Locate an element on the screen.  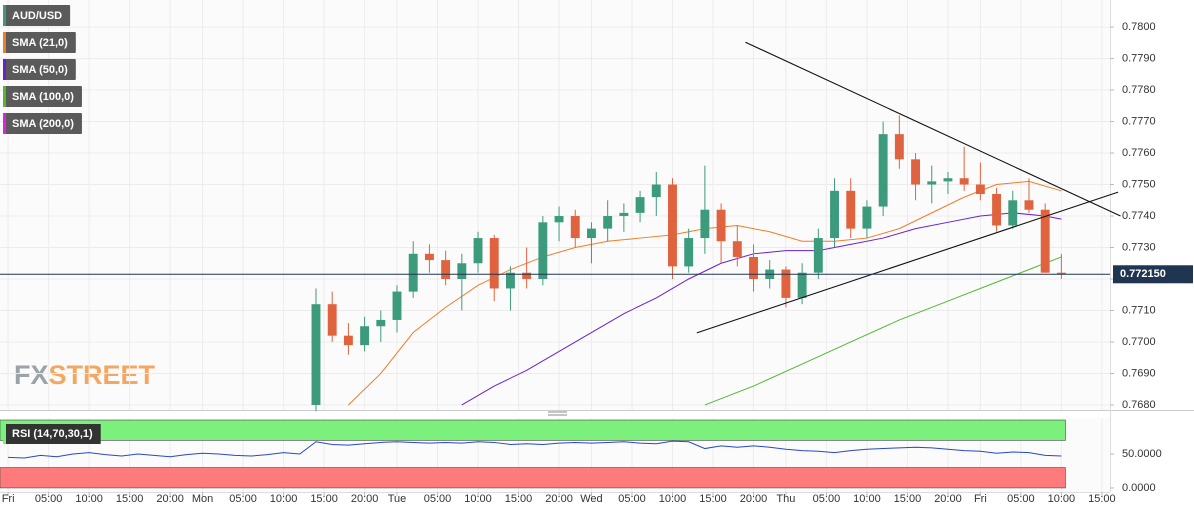
legend-label: SMA (50,0) is located at coordinates (40, 70).